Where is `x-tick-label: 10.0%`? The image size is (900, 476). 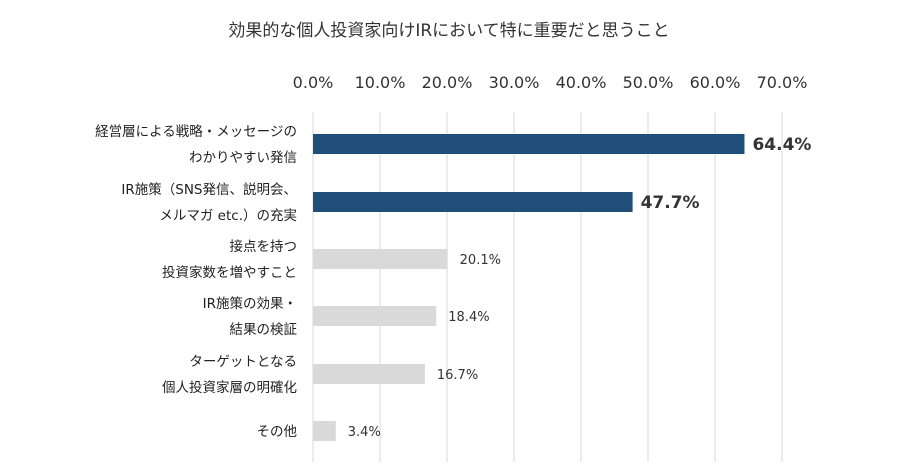 x-tick-label: 10.0% is located at coordinates (380, 82).